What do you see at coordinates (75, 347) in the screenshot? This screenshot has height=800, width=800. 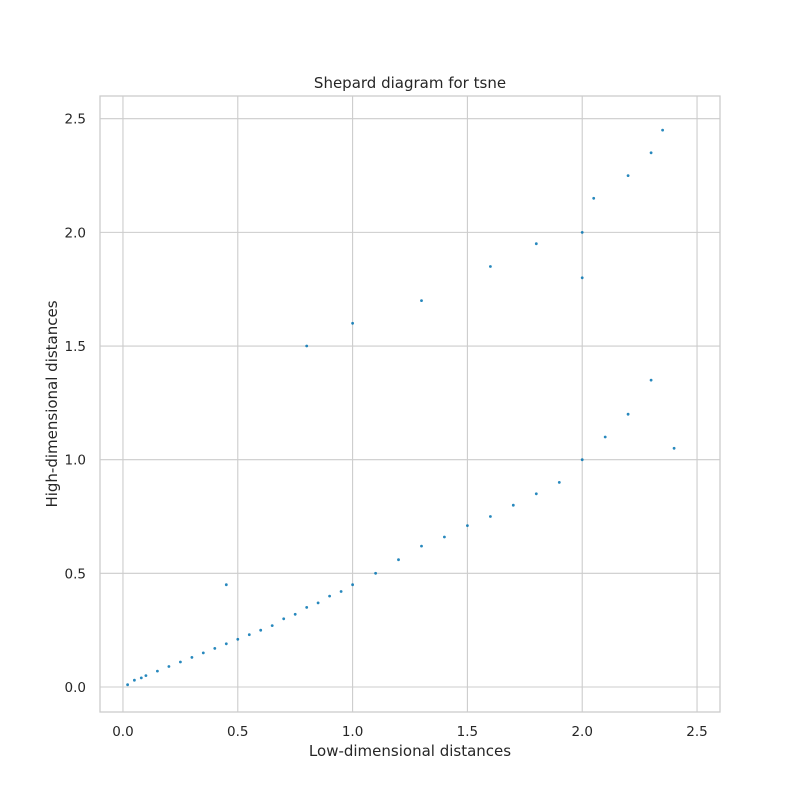 I see `y-tick-label: 1.5` at bounding box center [75, 347].